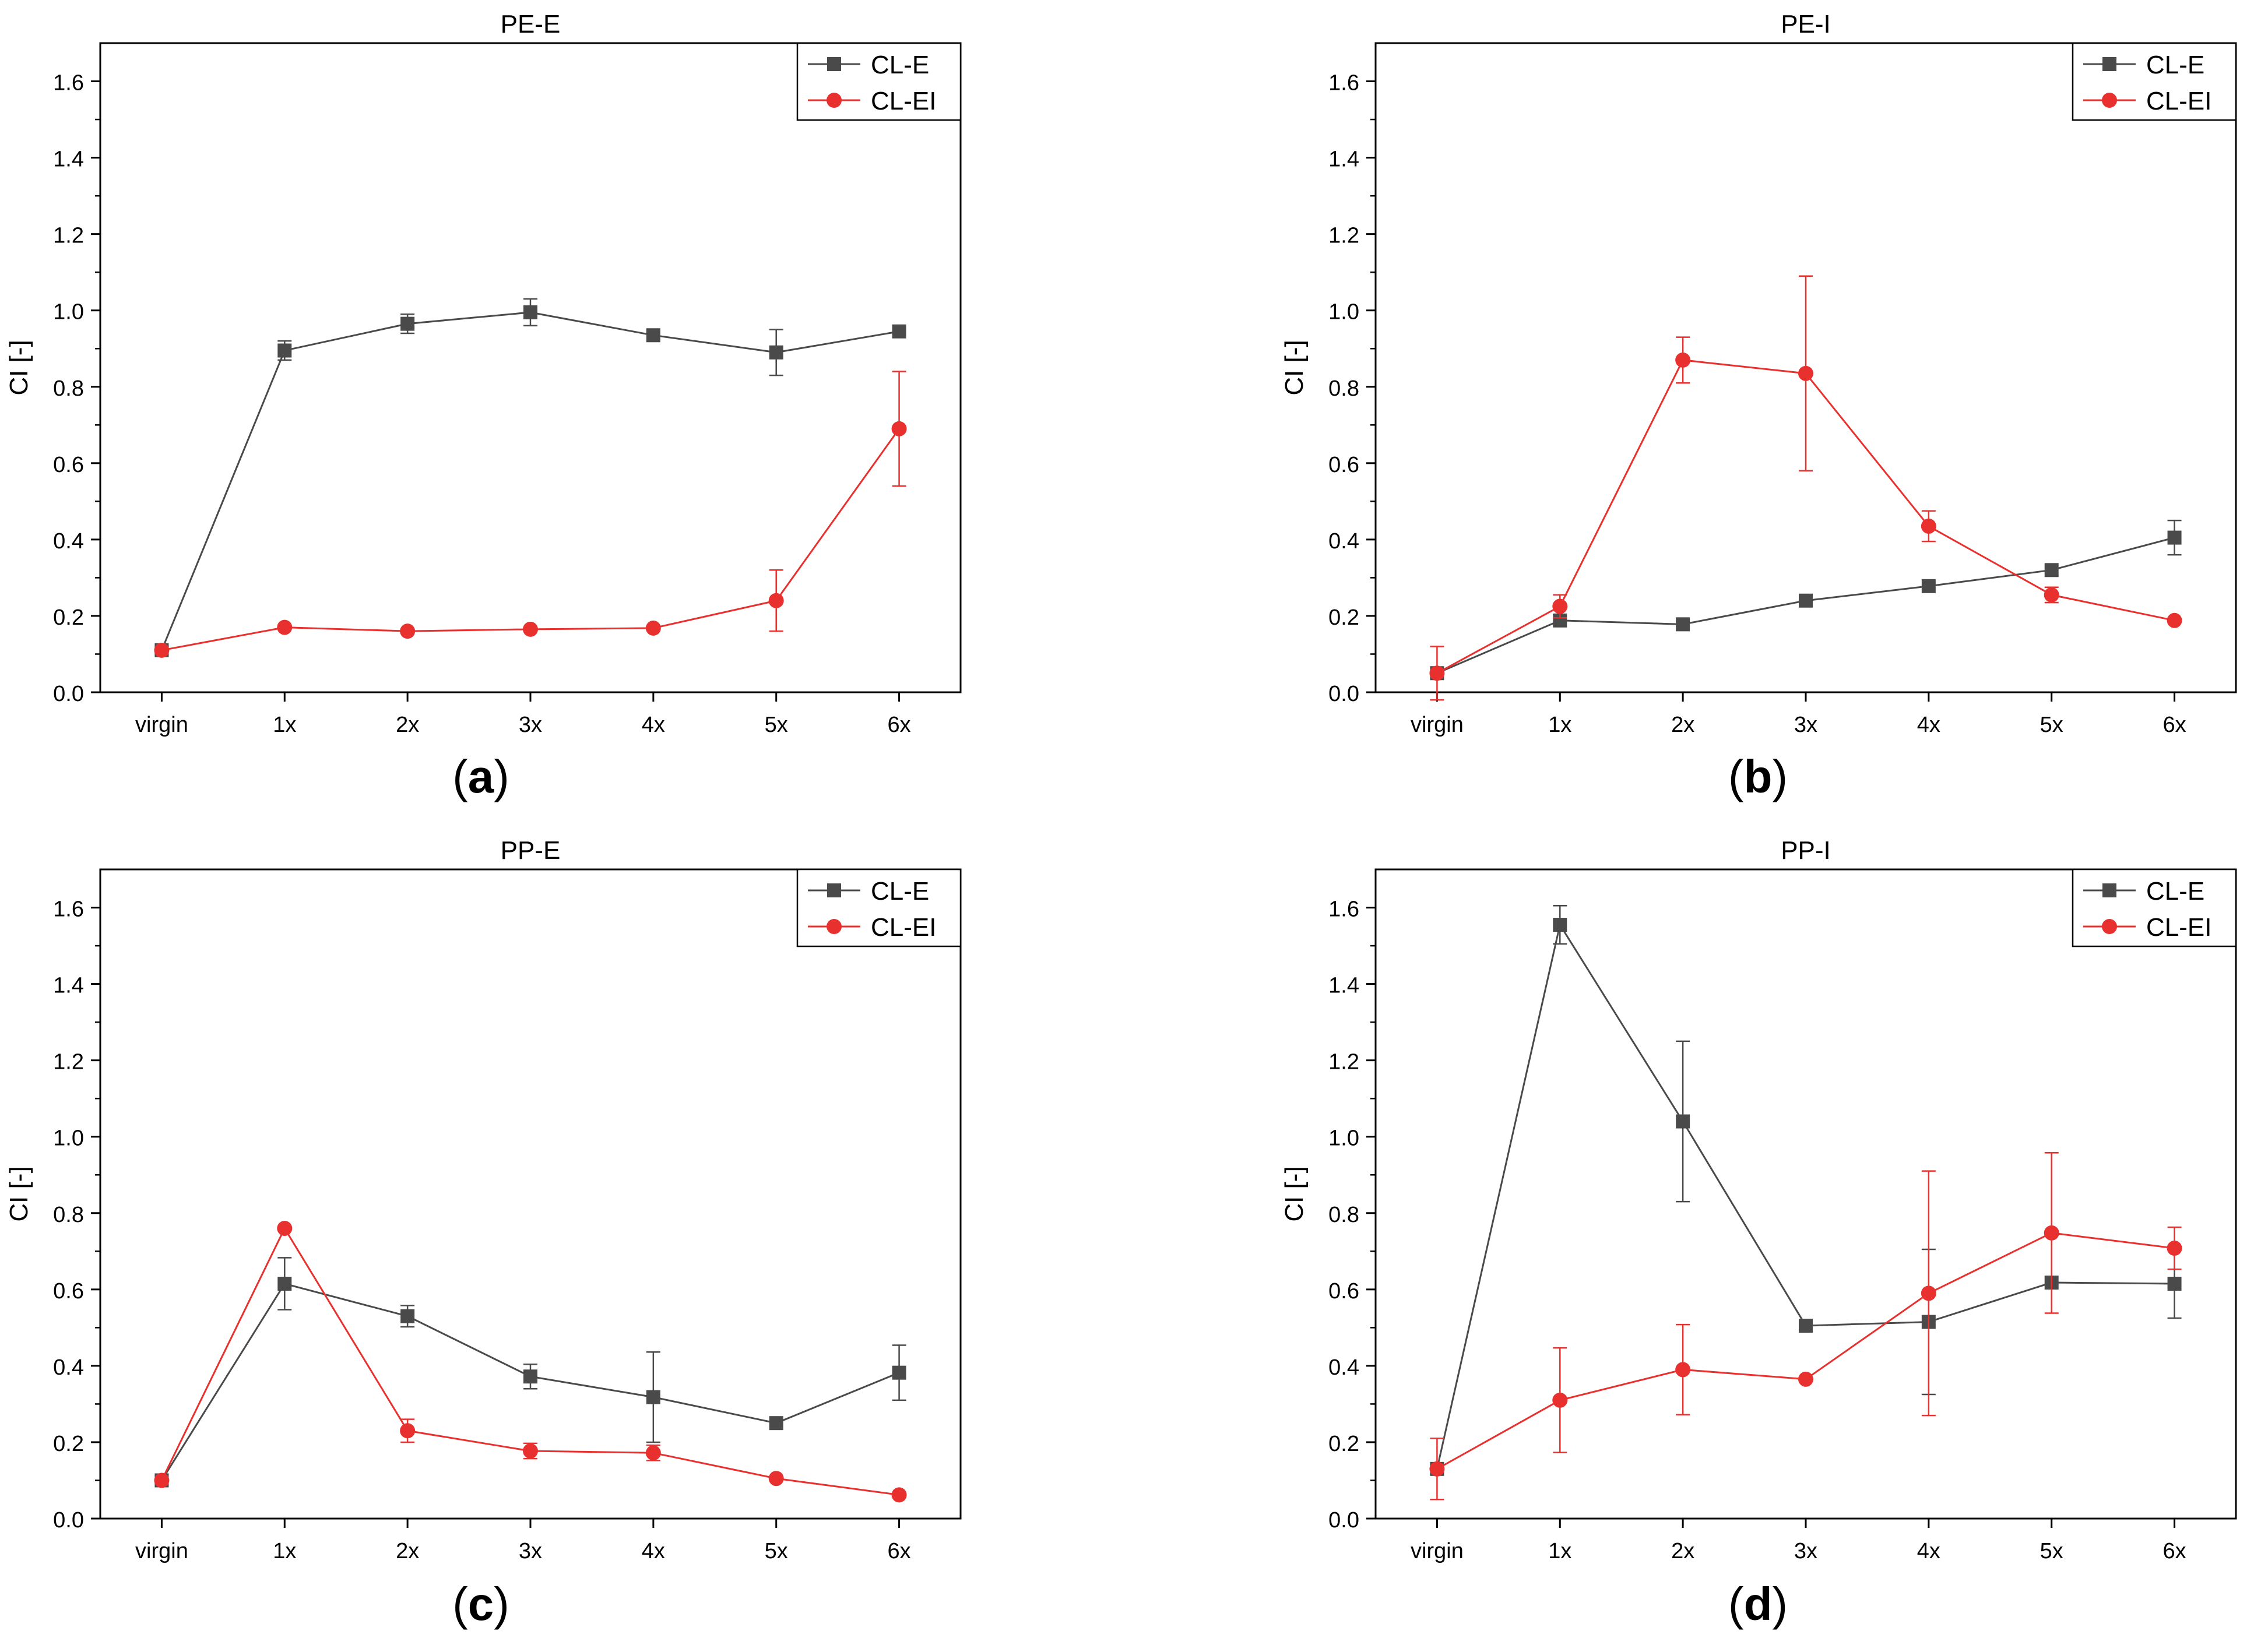  Describe the element at coordinates (1758, 776) in the screenshot. I see `panel-caption: (b)` at that location.